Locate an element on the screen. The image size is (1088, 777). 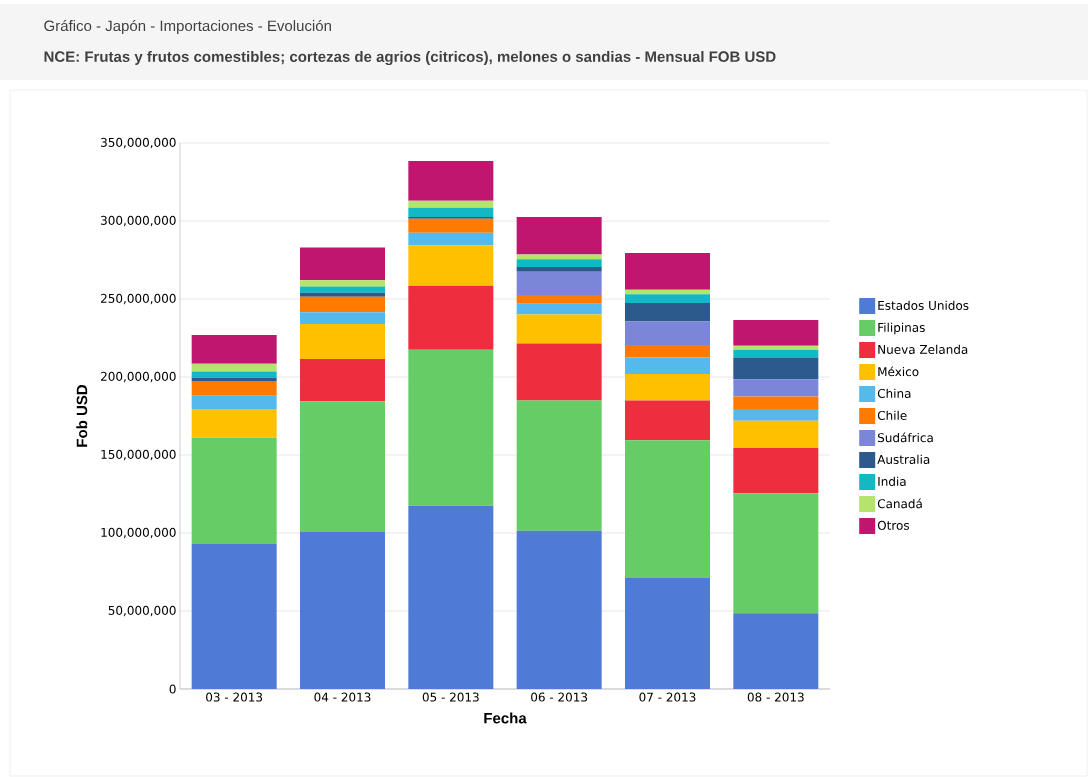
y-tick-label: 200,000,000 is located at coordinates (138, 377).